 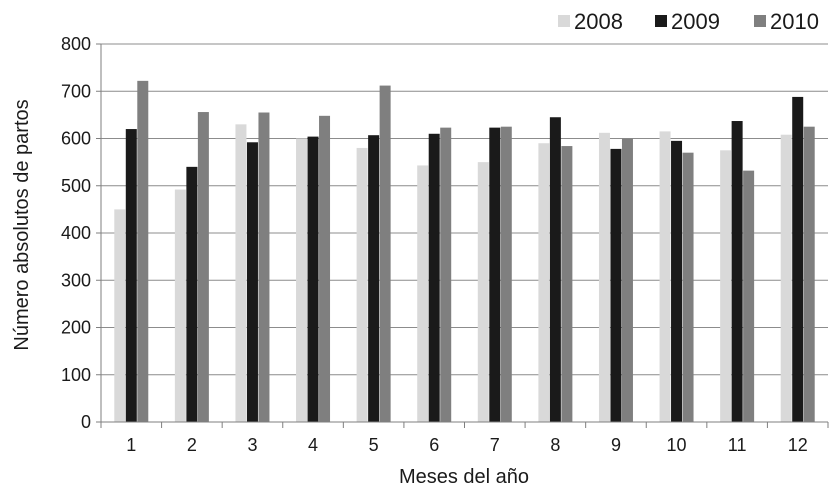 I want to click on legend-label: 2008, so click(x=598, y=21).